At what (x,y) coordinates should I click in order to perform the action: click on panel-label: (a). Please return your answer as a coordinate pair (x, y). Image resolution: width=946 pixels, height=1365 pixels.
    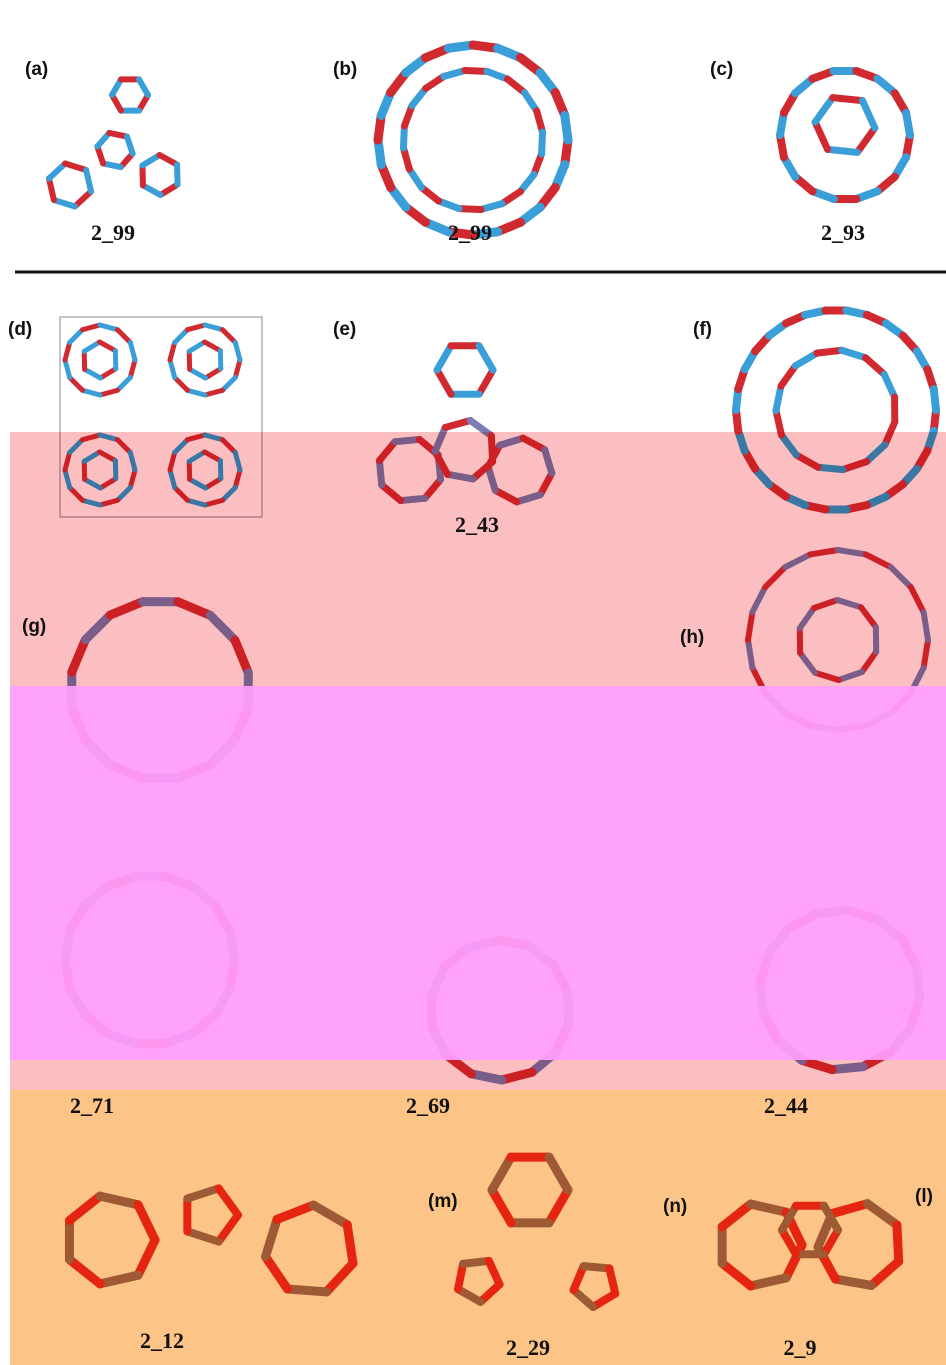
    Looking at the image, I should click on (36, 69).